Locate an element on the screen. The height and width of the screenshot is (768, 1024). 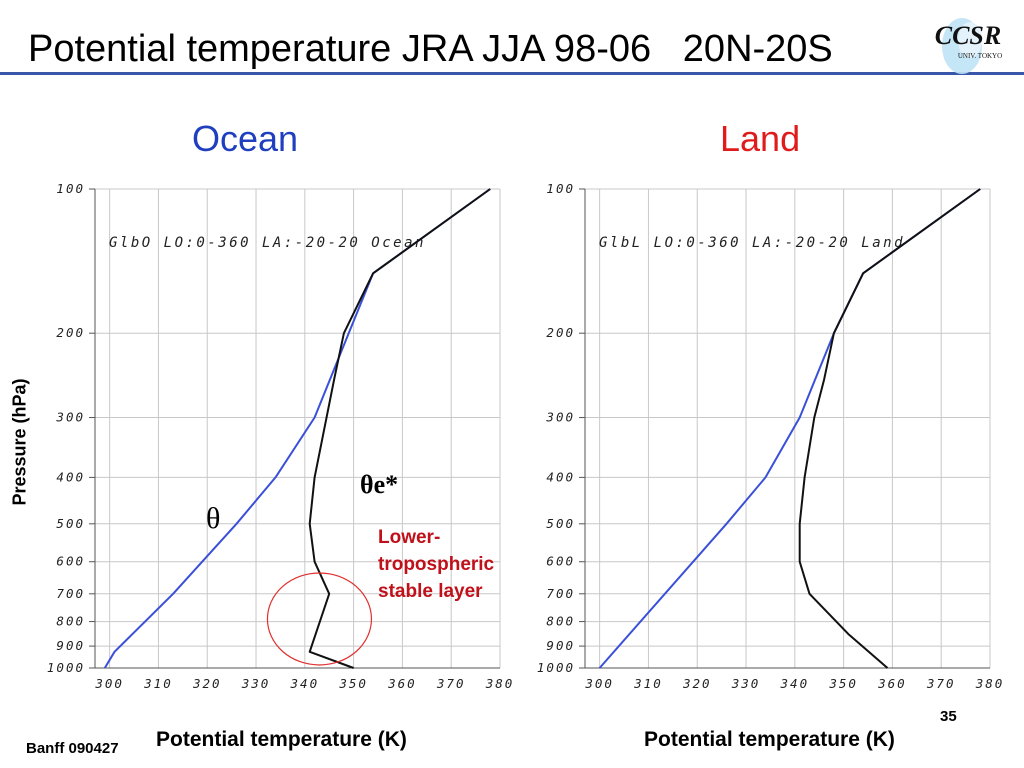
note-line: Lower- is located at coordinates (409, 537).